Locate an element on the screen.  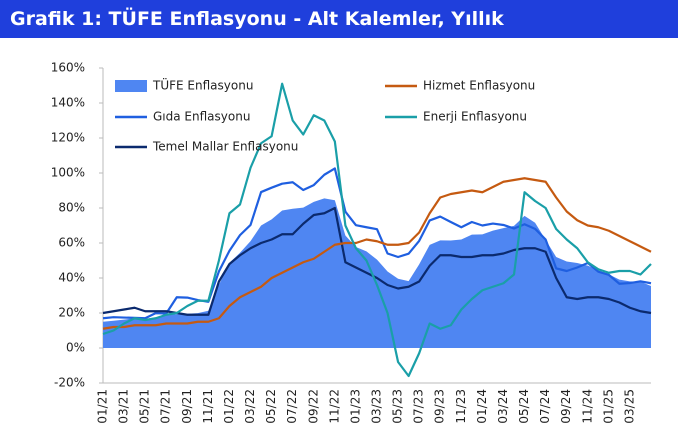
x-tick-label: 03/21 is located at coordinates (124, 406).